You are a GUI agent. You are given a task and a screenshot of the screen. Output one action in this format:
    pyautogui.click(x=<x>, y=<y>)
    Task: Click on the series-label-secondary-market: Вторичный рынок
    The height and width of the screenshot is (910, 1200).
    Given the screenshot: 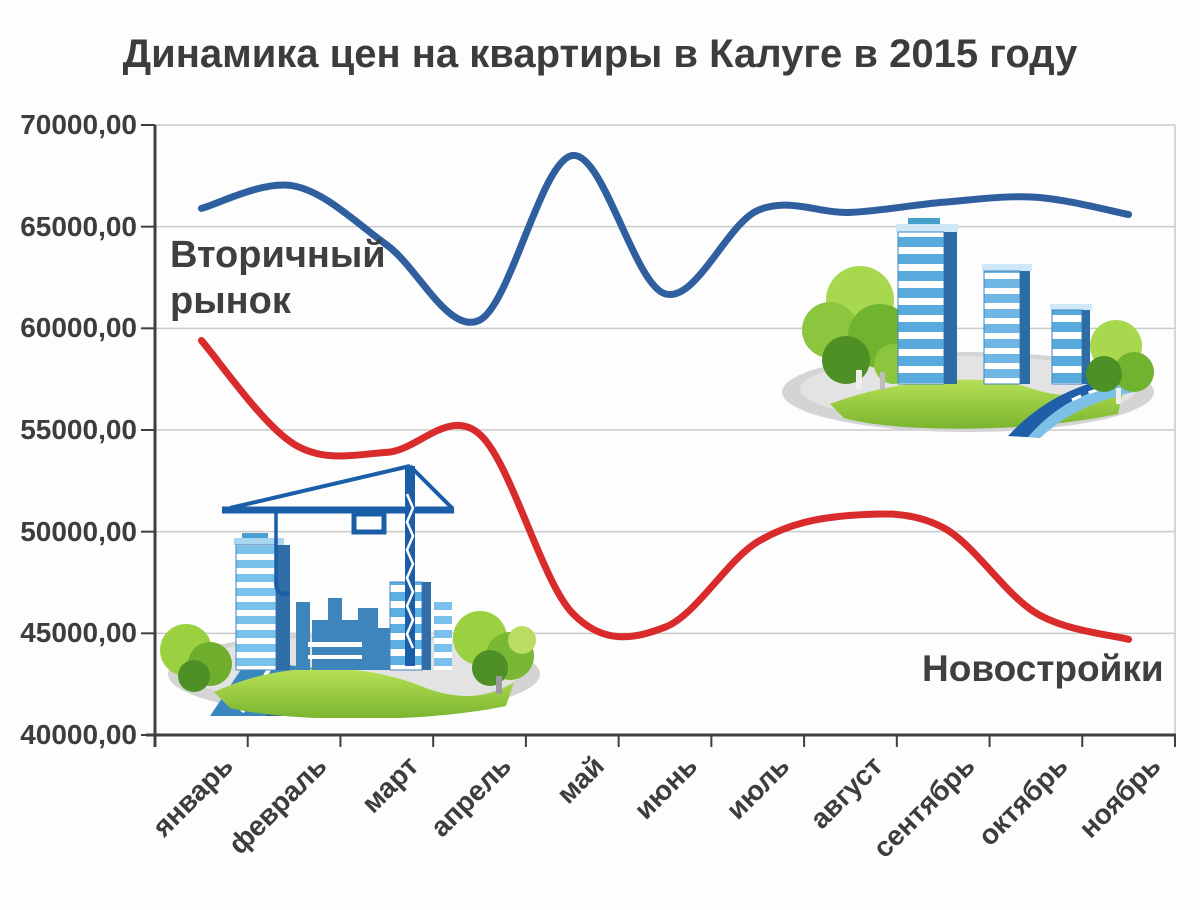 What is the action you would take?
    pyautogui.click(x=278, y=278)
    